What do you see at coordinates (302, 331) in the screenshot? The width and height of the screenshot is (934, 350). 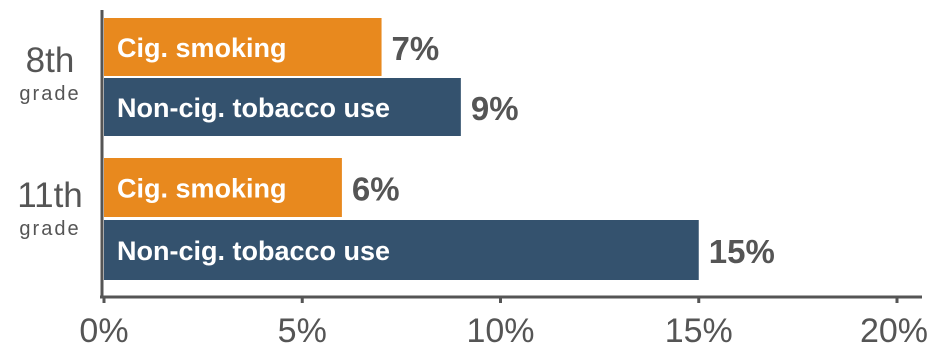 I see `x-tick-label: 5%` at bounding box center [302, 331].